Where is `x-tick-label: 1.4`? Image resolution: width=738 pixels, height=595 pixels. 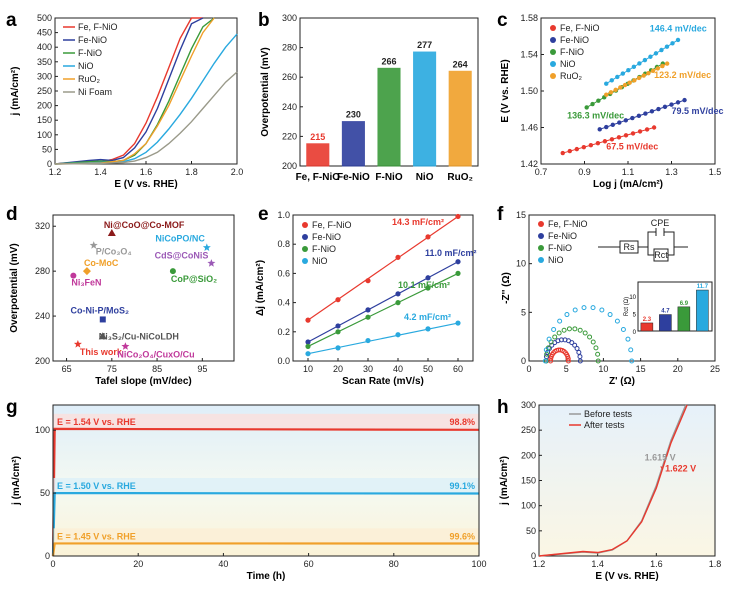
x-tick-label: 1.4 is located at coordinates (597, 564).